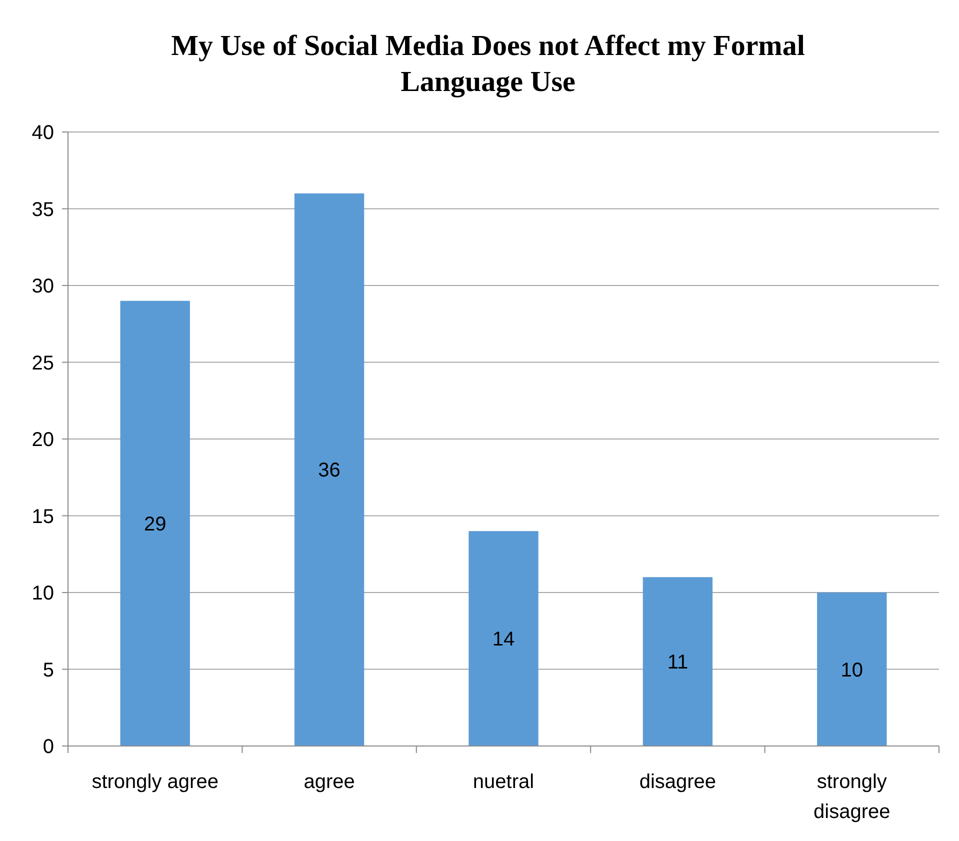 The width and height of the screenshot is (959, 841). I want to click on y-tick-label: 35, so click(43, 209).